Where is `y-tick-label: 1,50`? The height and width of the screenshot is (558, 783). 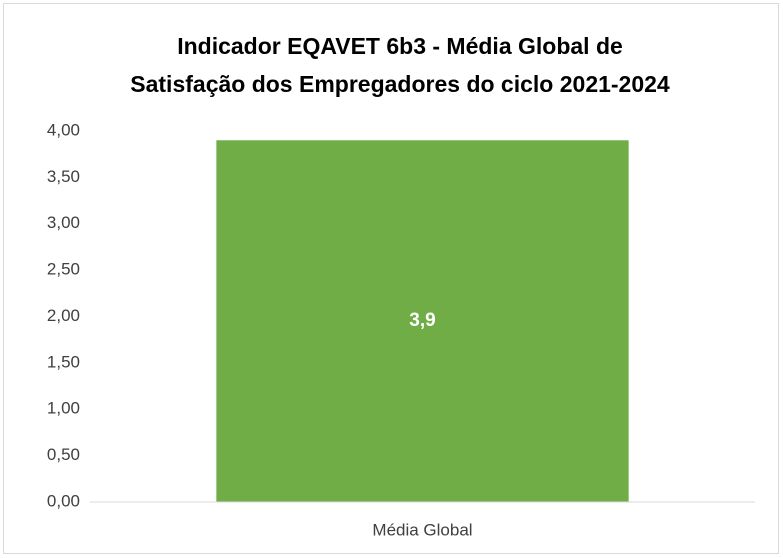
y-tick-label: 1,50 is located at coordinates (63, 361).